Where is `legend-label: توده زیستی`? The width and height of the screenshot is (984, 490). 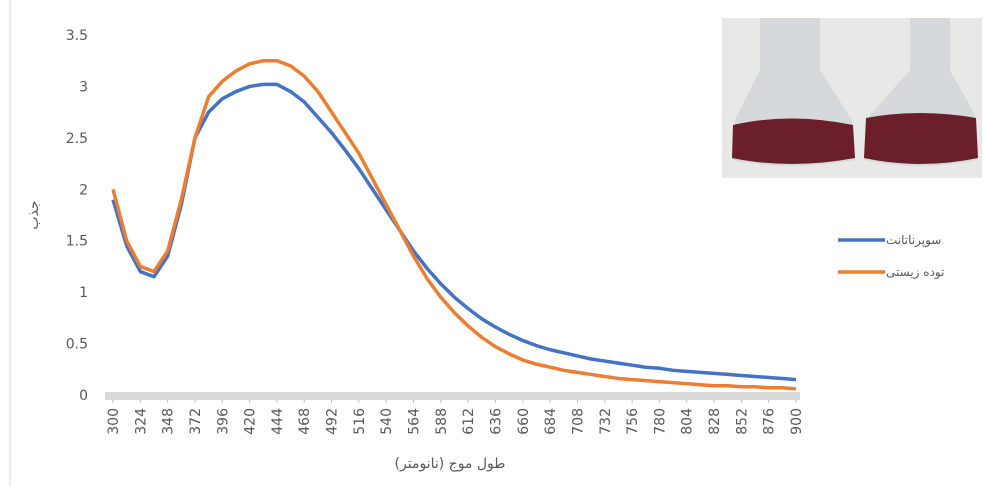
legend-label: توده زیستی is located at coordinates (915, 272).